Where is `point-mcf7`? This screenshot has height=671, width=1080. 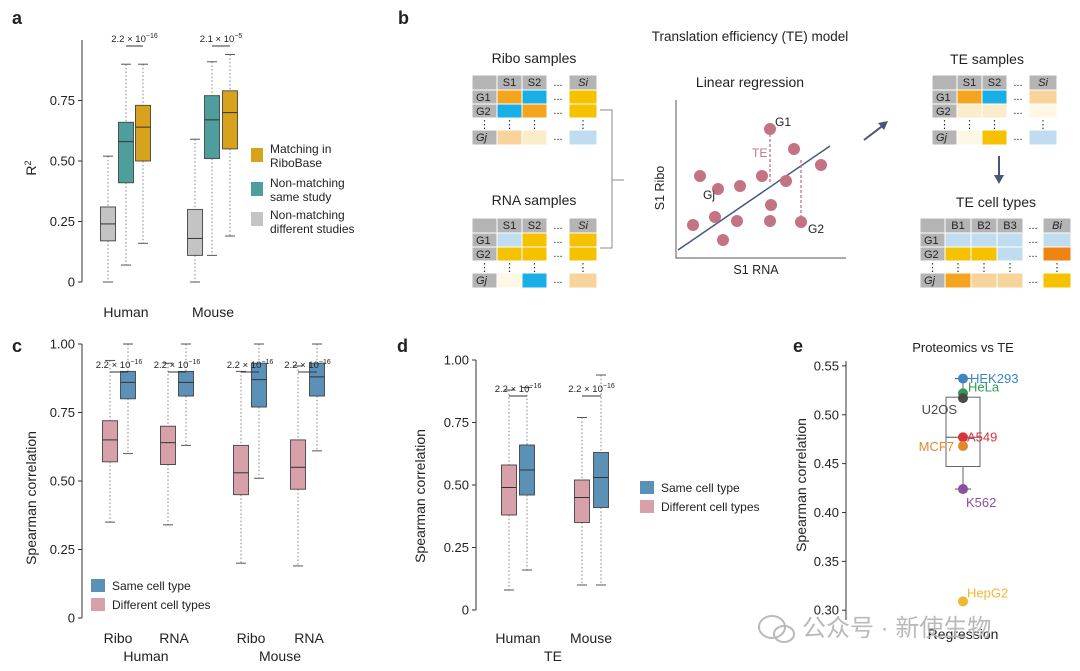
point-mcf7 is located at coordinates (963, 446).